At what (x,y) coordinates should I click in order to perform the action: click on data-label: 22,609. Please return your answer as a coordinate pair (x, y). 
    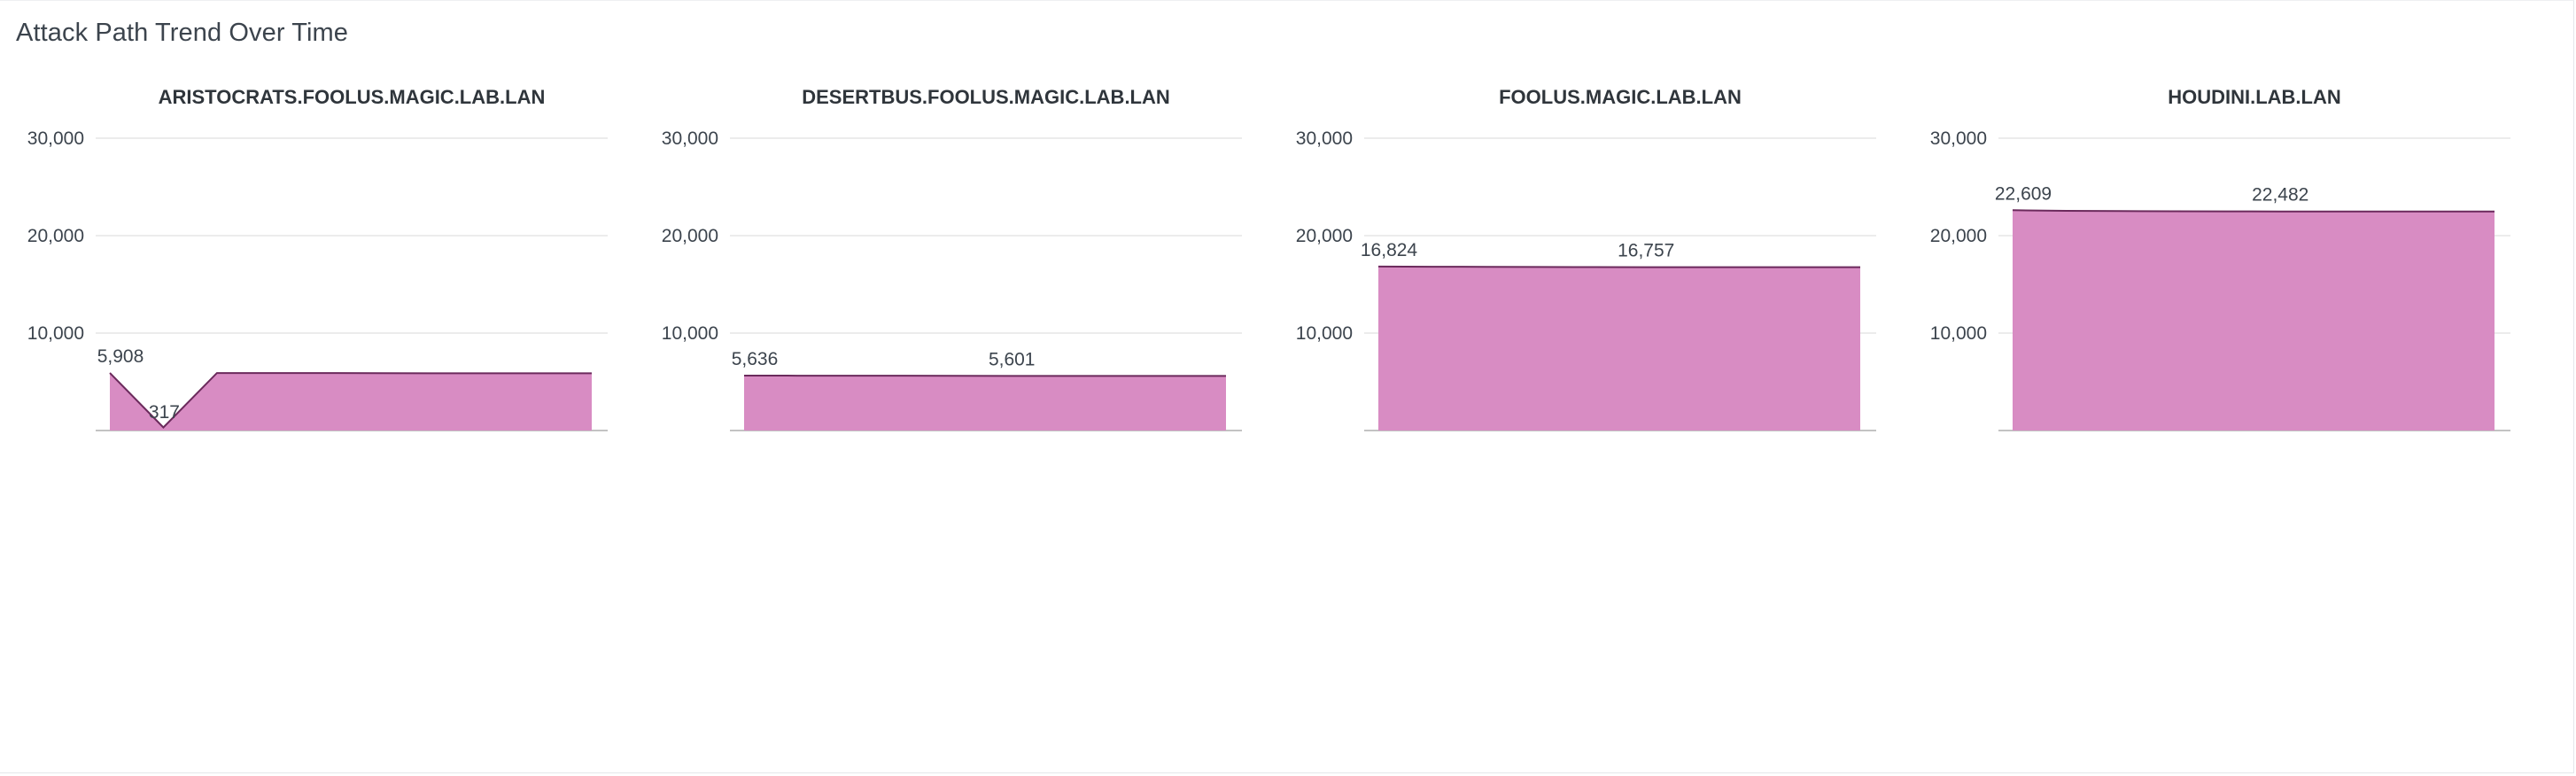
    Looking at the image, I should click on (2023, 193).